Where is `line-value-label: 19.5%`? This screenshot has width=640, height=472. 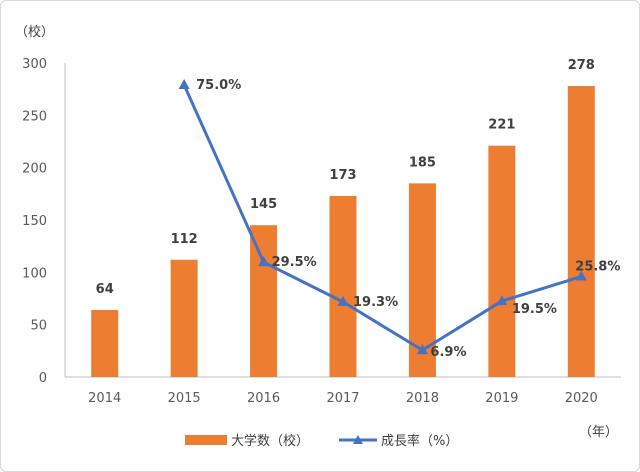
line-value-label: 19.5% is located at coordinates (534, 309).